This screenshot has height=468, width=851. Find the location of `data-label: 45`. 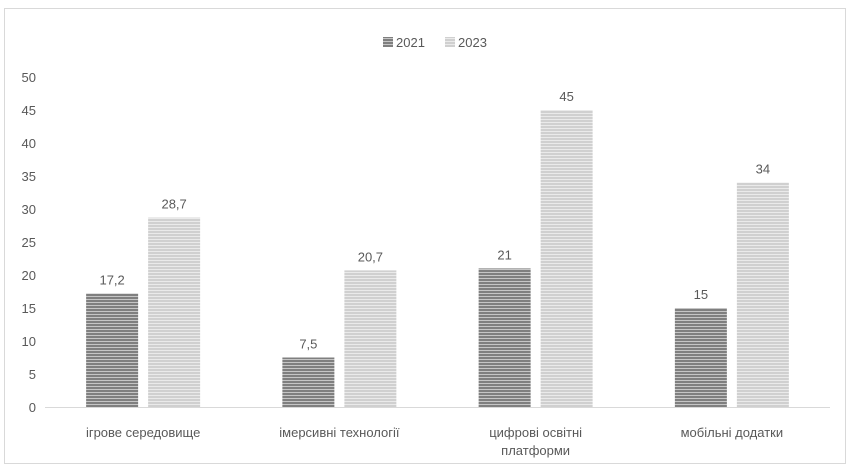

data-label: 45 is located at coordinates (566, 96).